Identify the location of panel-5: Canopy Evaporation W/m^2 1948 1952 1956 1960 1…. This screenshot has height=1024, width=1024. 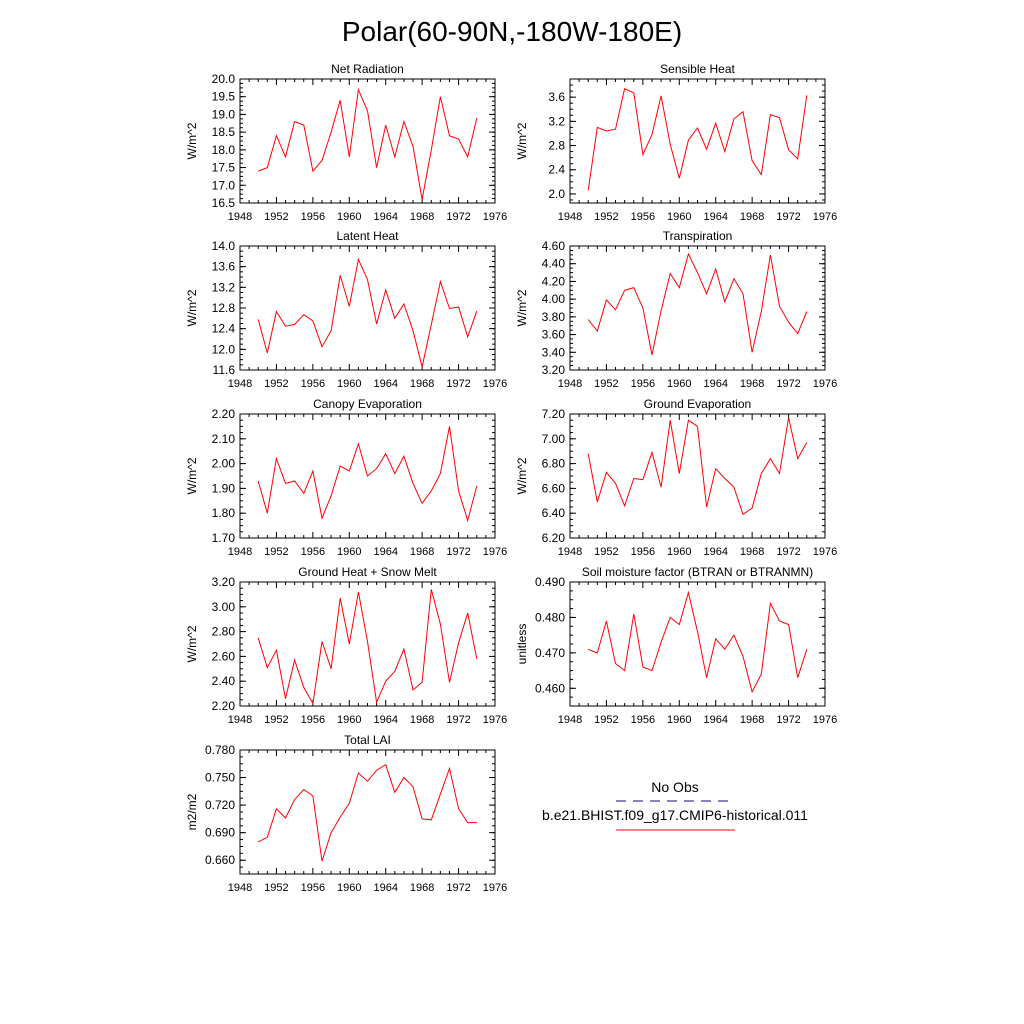
(346, 477).